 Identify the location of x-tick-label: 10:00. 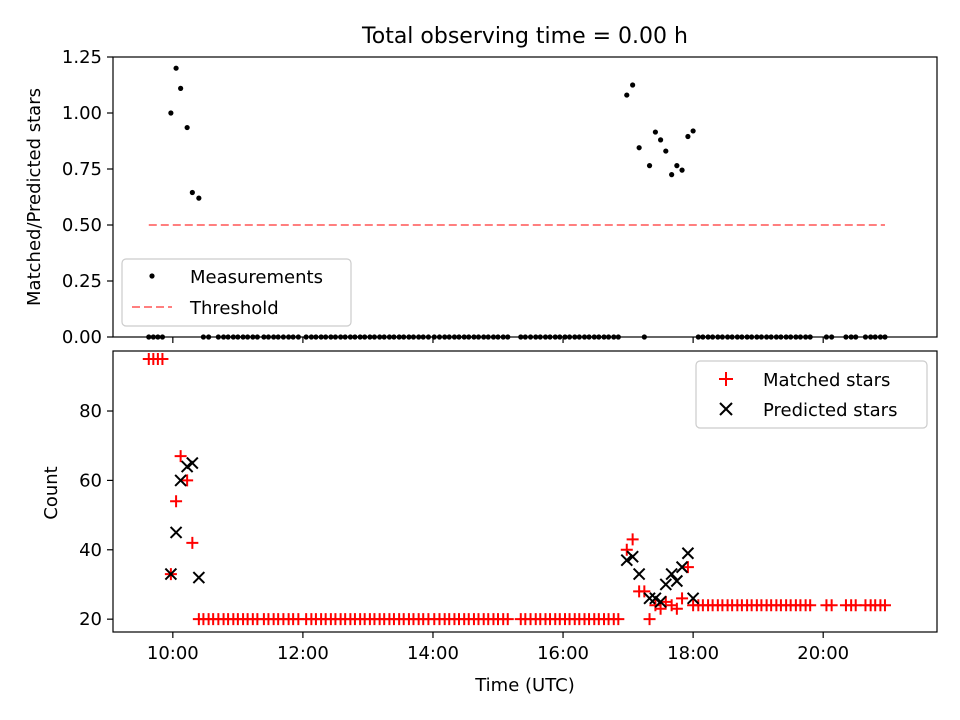
(173, 653).